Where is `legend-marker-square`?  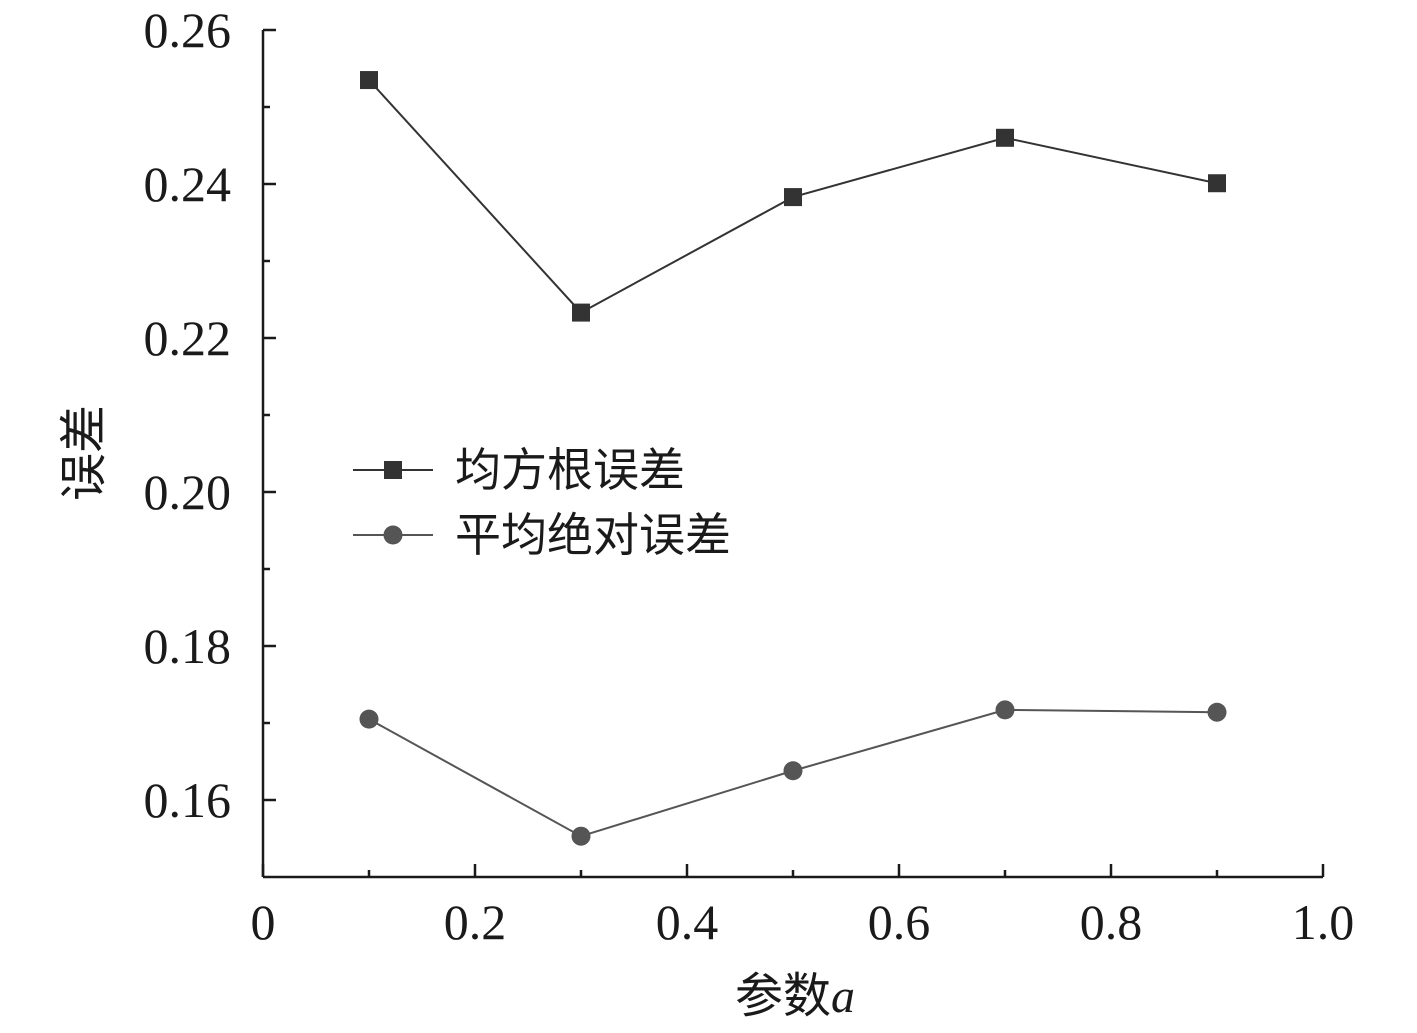 legend-marker-square is located at coordinates (393, 470).